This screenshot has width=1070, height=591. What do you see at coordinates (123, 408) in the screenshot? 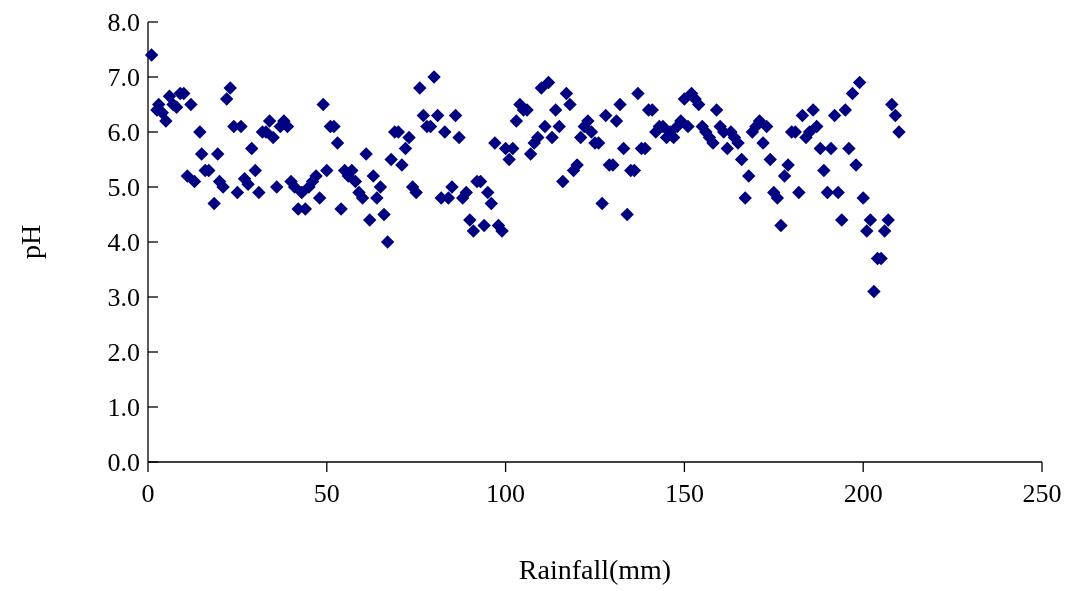
I see `y-tick-label: 1.0` at bounding box center [123, 408].